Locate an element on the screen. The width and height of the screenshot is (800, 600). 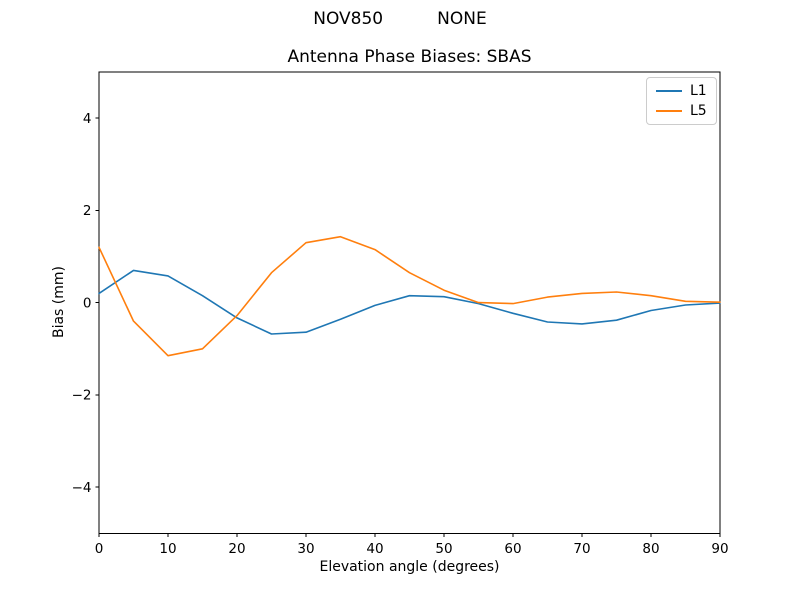
x-tick-label: 90 is located at coordinates (719, 549).